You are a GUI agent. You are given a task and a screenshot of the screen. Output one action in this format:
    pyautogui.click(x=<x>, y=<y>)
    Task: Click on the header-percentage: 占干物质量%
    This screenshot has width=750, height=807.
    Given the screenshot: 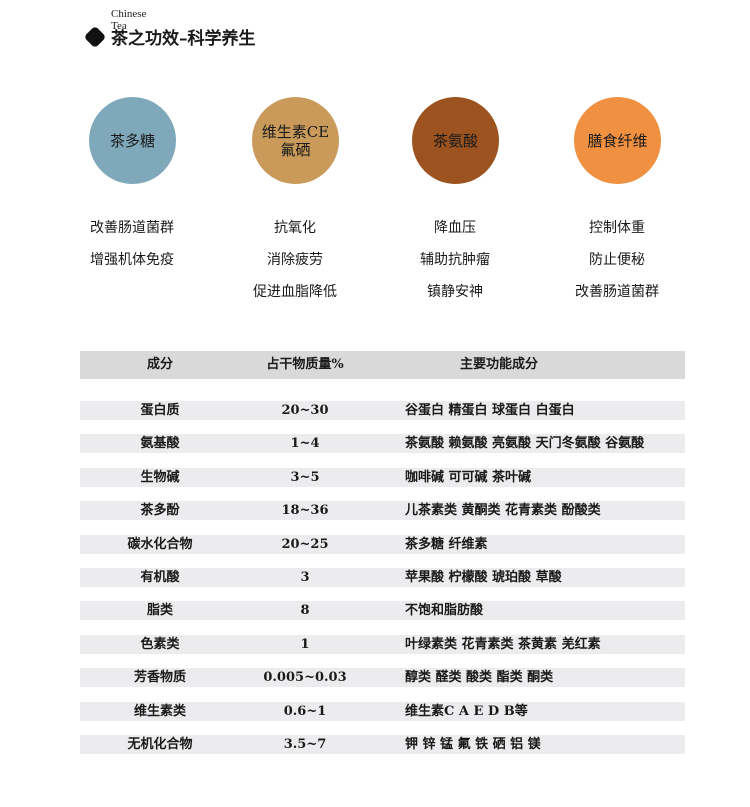 What is the action you would take?
    pyautogui.click(x=305, y=364)
    